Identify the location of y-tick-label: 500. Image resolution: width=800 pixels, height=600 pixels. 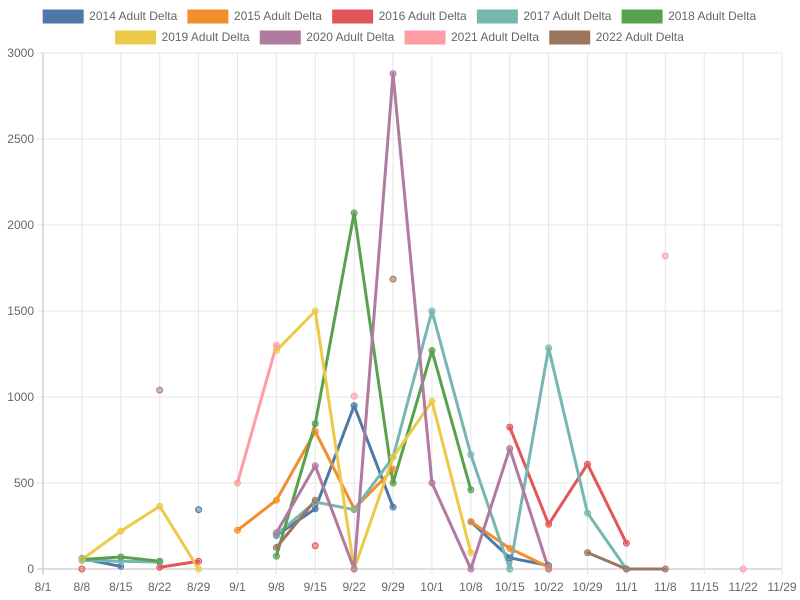
(24, 483).